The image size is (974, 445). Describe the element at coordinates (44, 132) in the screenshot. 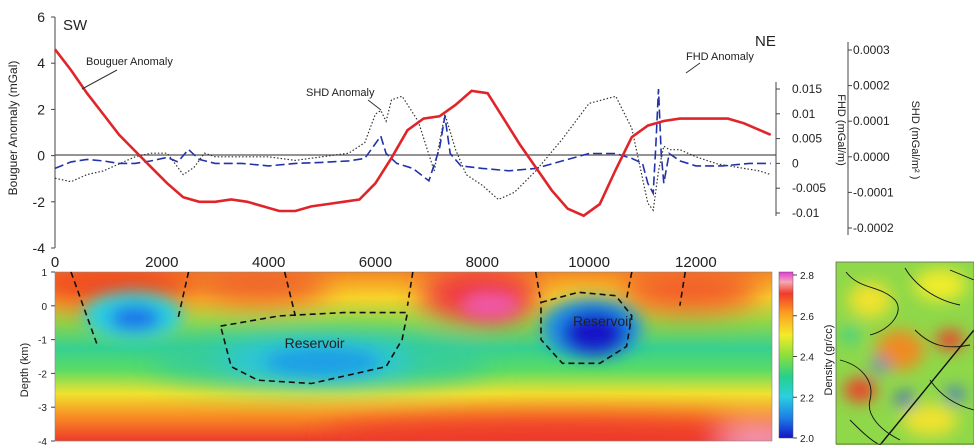

I see `left-axis-ticks: 6 4 2 0 -2 -4` at that location.